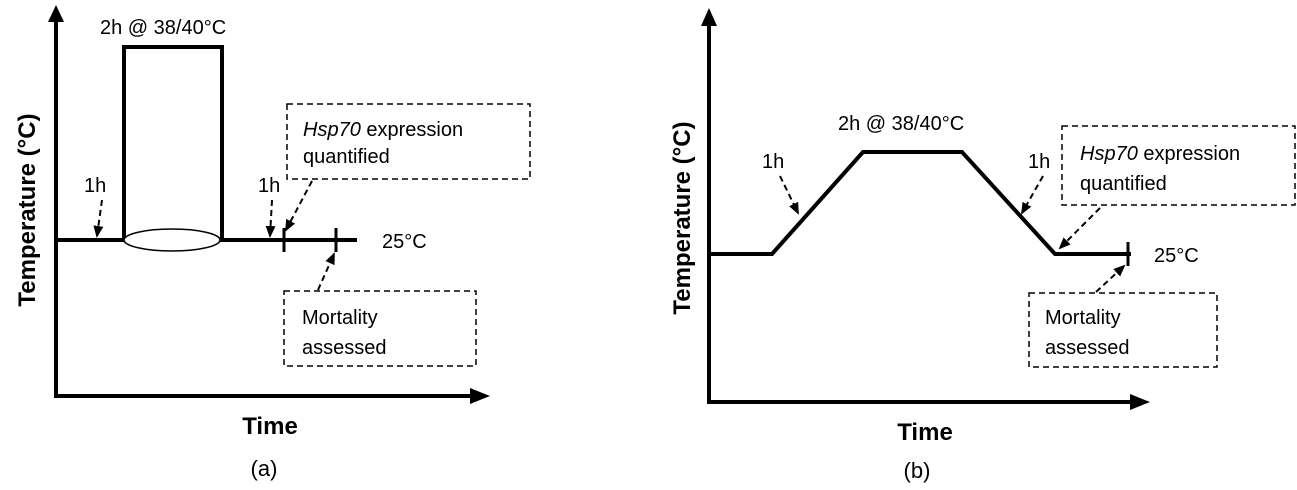 Image resolution: width=1297 pixels, height=490 pixels. I want to click on panel-a-expression-word: expression, so click(412, 130).